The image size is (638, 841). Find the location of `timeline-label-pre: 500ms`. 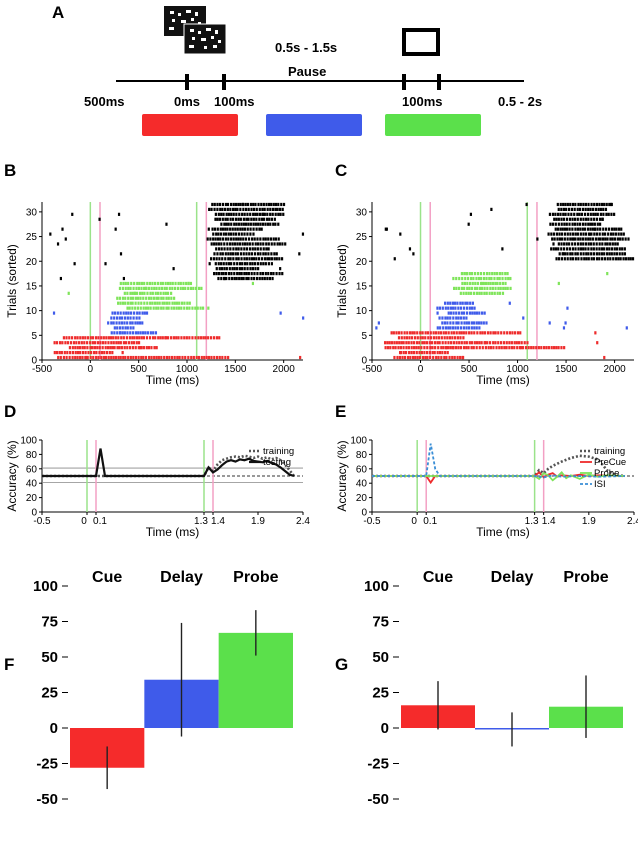

timeline-label-pre: 500ms is located at coordinates (104, 101).